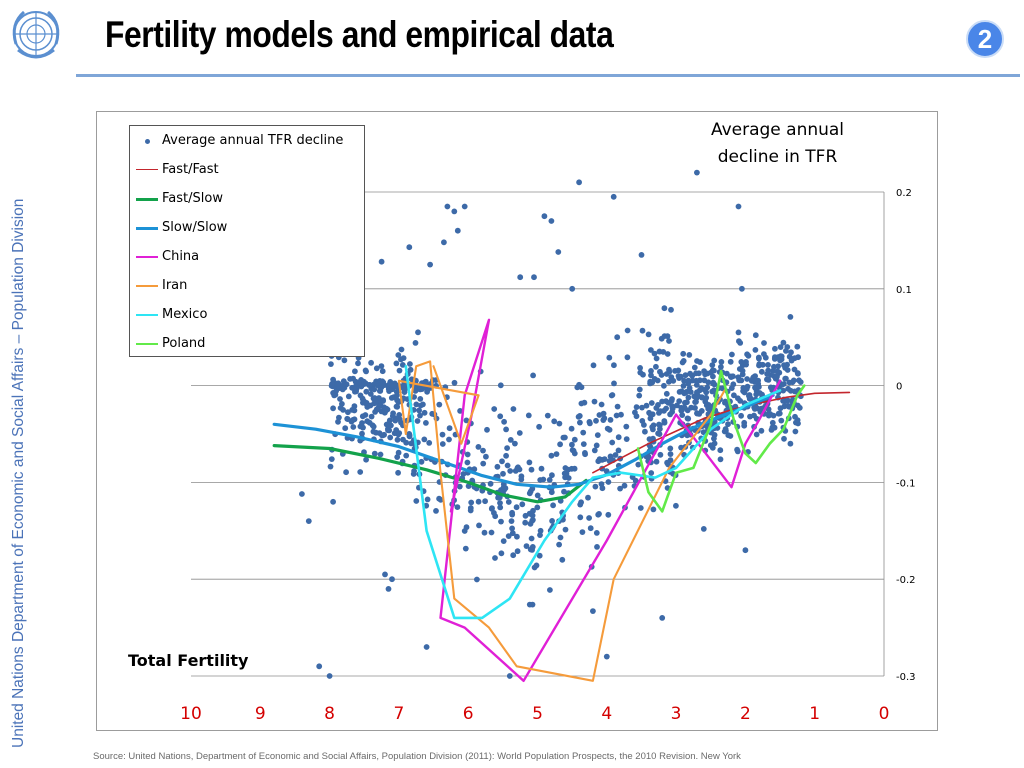  Describe the element at coordinates (177, 170) in the screenshot. I see `legend-item: Fast/Fast` at that location.